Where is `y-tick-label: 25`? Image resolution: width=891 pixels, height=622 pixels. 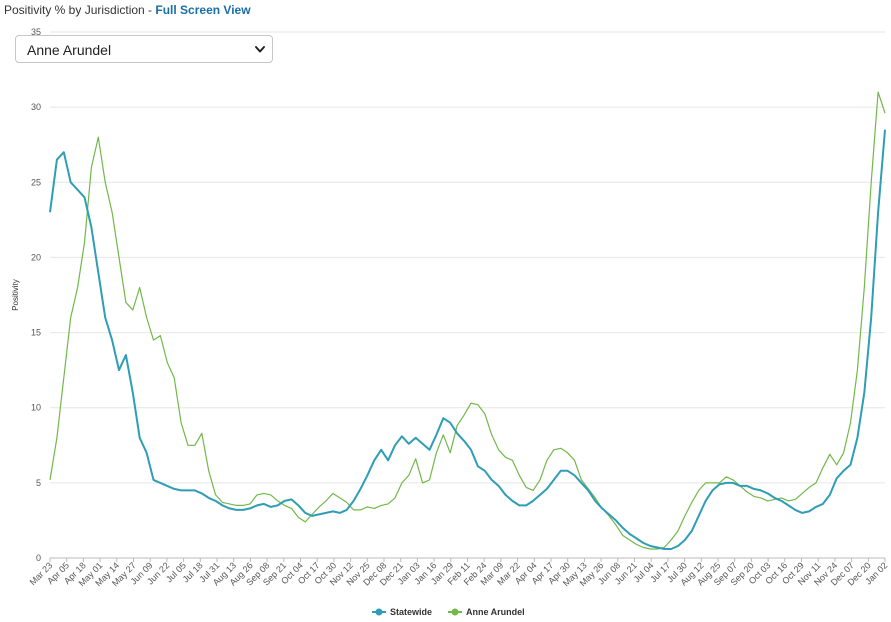
y-tick-label: 25 is located at coordinates (36, 182).